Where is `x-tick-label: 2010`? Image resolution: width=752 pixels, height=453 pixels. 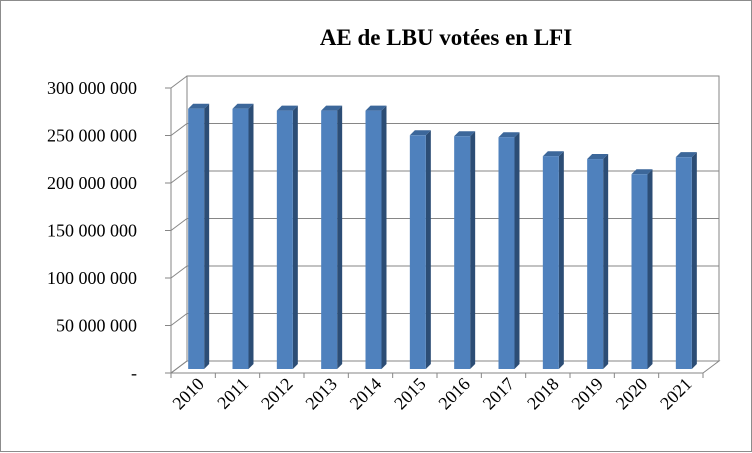
x-tick-label: 2010 is located at coordinates (188, 394).